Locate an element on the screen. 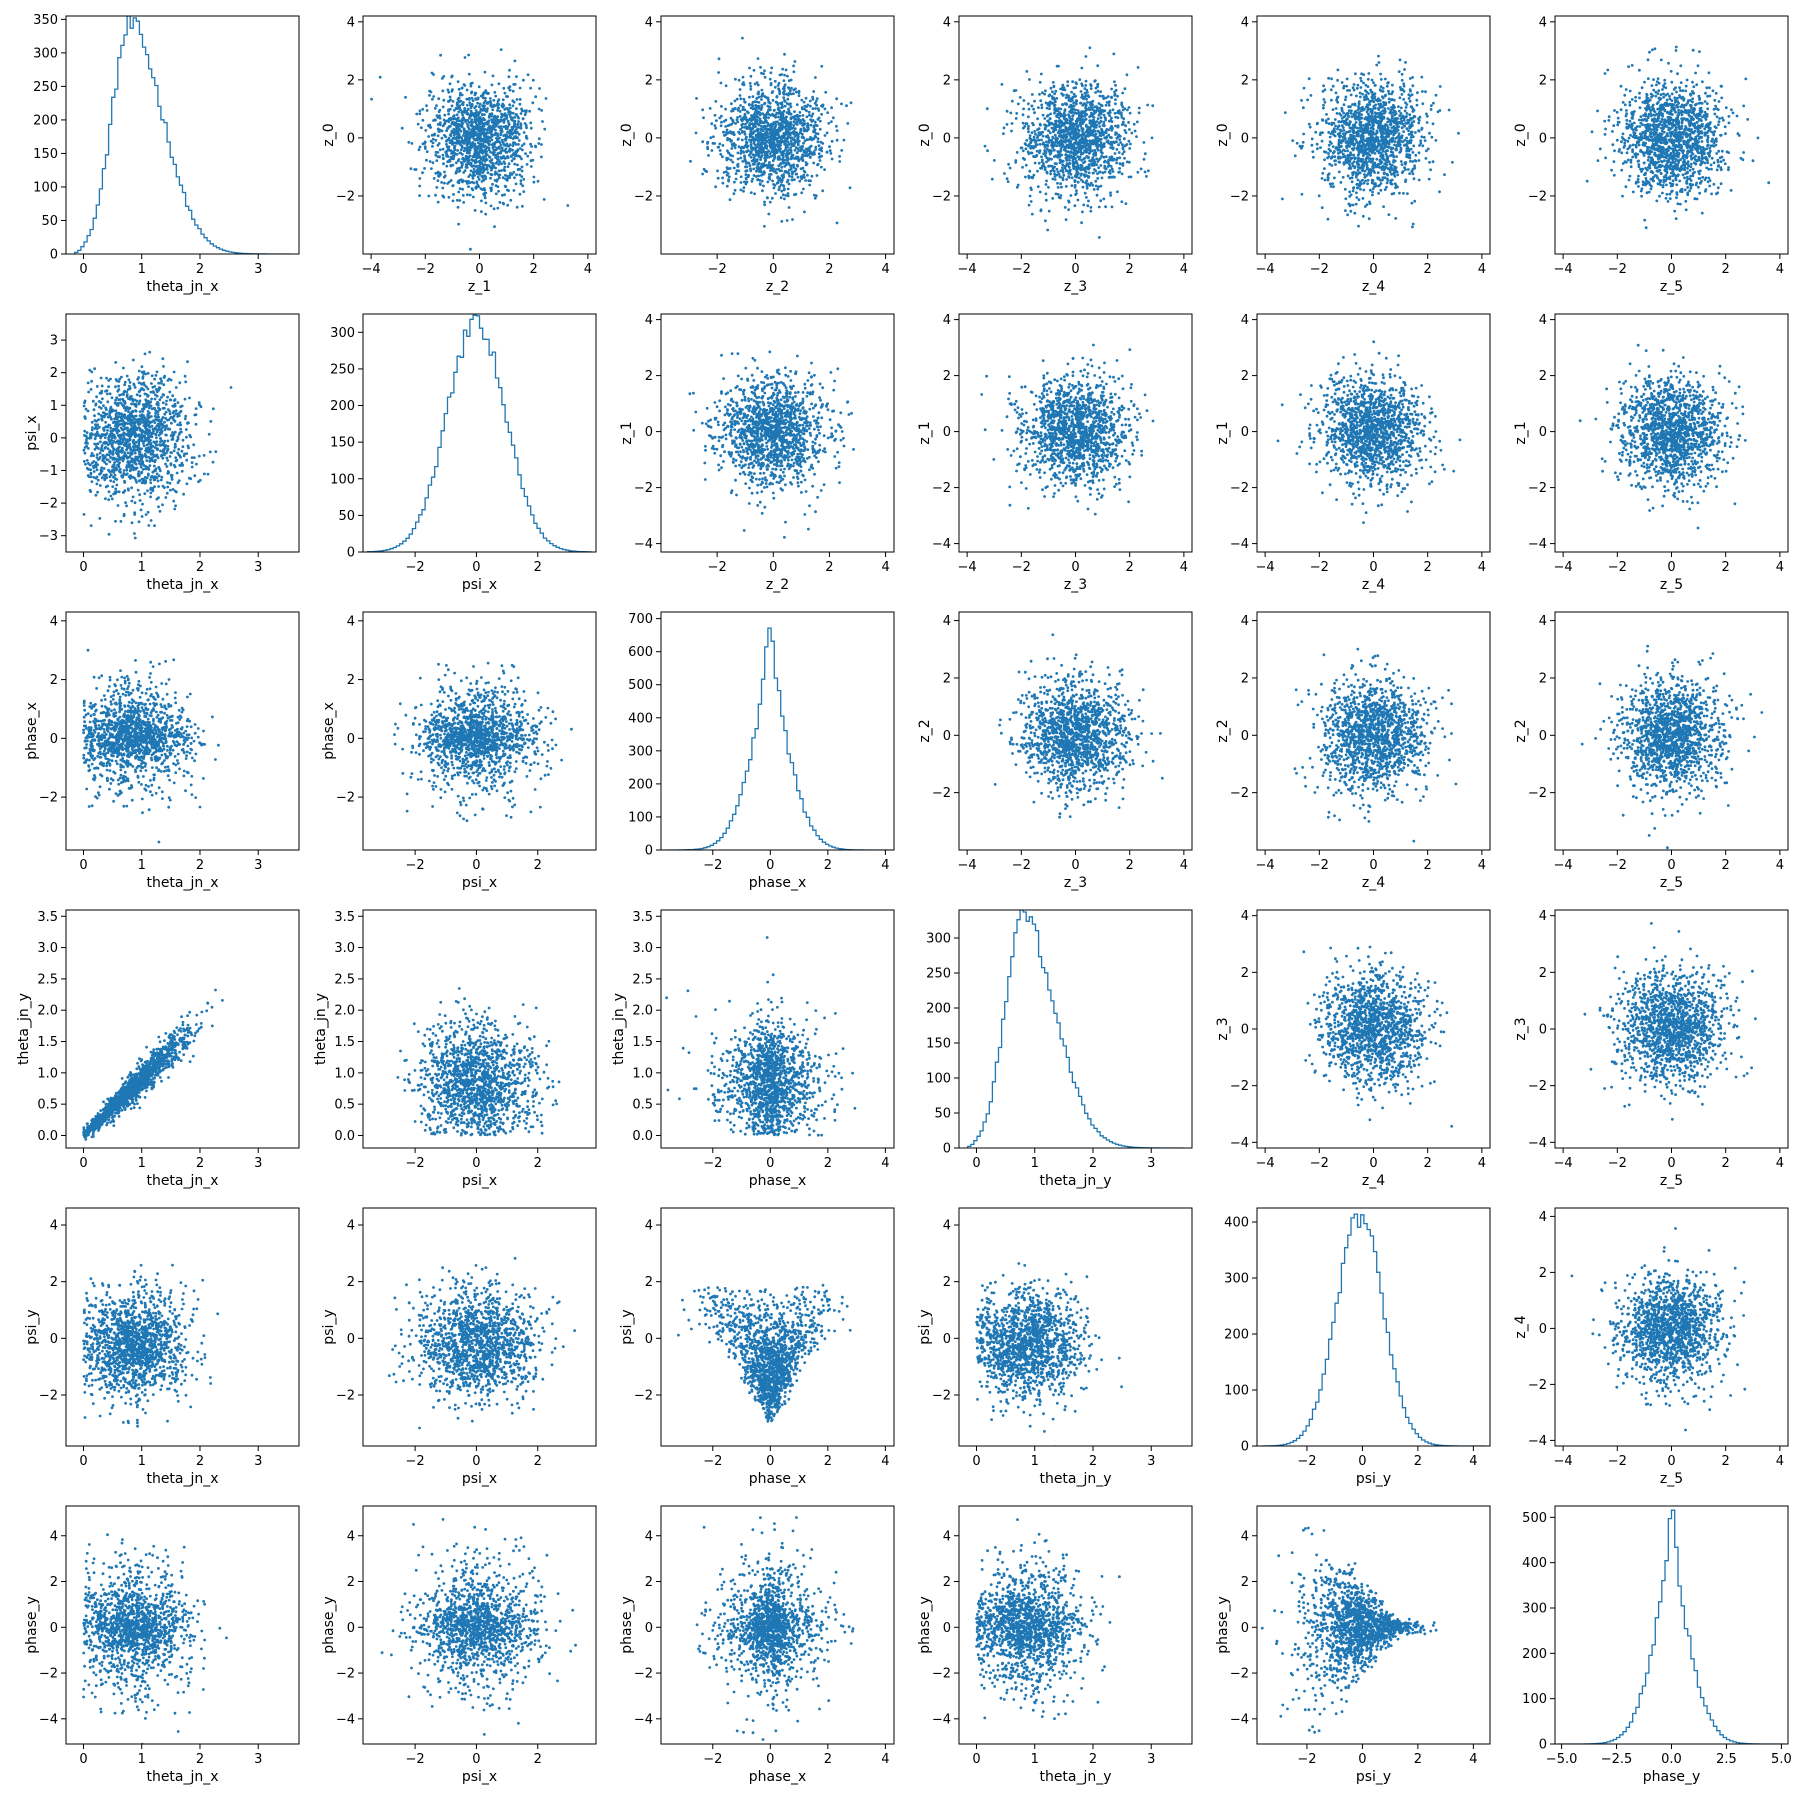 This screenshot has width=1800, height=1800. y-tick-label: −2 is located at coordinates (643, 196).